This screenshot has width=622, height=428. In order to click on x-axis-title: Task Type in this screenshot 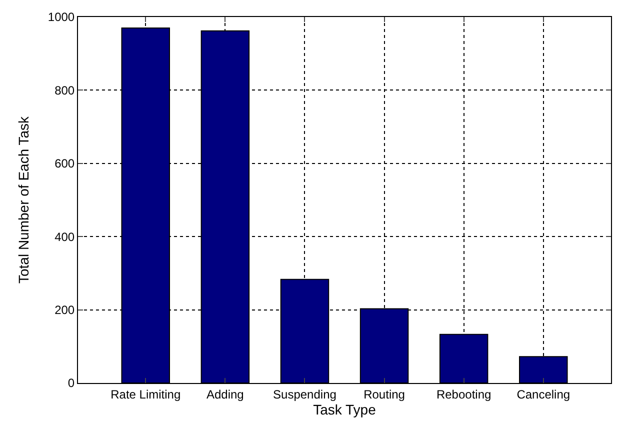, I will do `click(344, 409)`.